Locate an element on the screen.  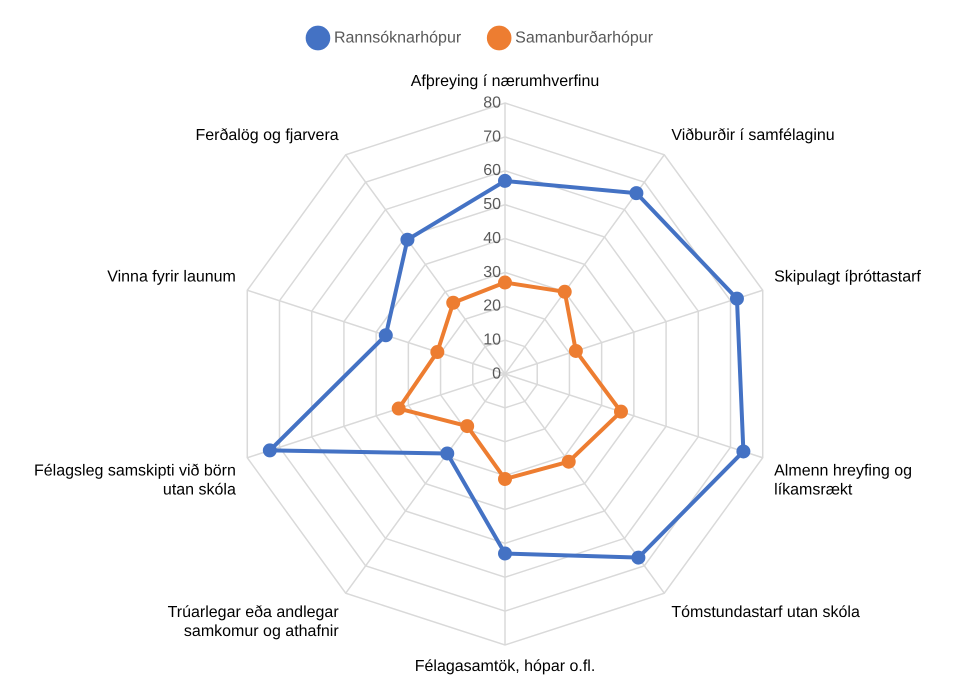
spoke-label: Tómstundastarf utan skóla is located at coordinates (765, 612).